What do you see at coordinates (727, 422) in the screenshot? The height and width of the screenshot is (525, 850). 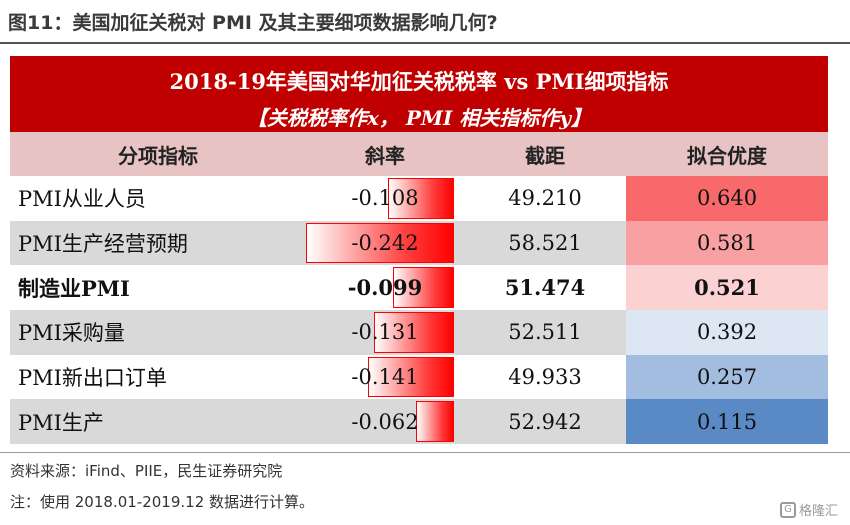 I see `r2-cell: 0.115` at bounding box center [727, 422].